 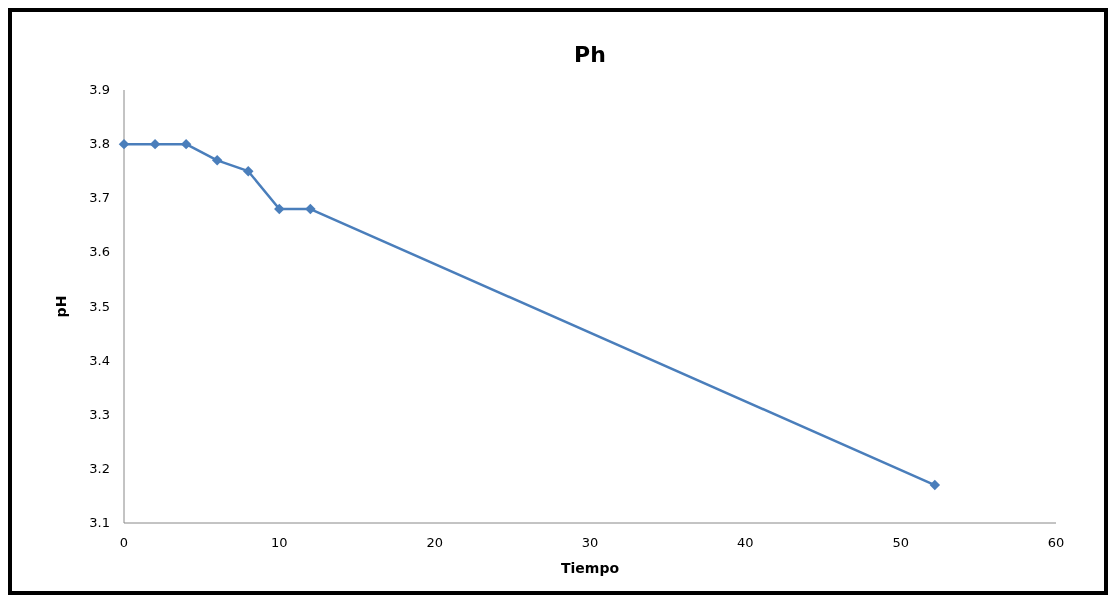 I want to click on x-tick-label: 30, so click(x=590, y=542).